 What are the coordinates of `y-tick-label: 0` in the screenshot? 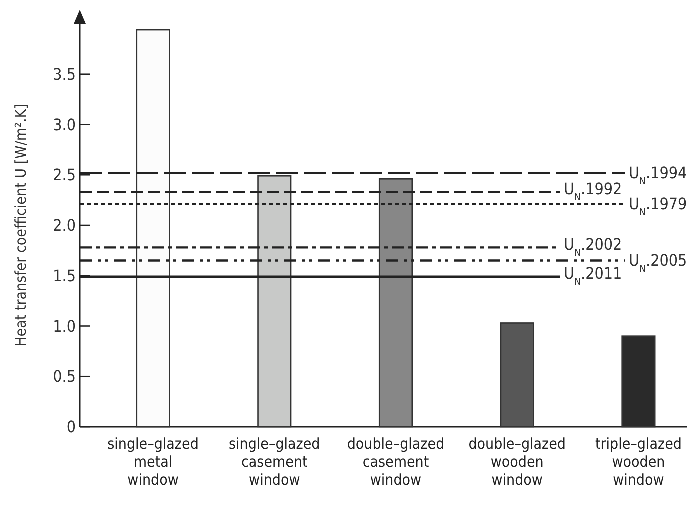 It's located at (71, 427).